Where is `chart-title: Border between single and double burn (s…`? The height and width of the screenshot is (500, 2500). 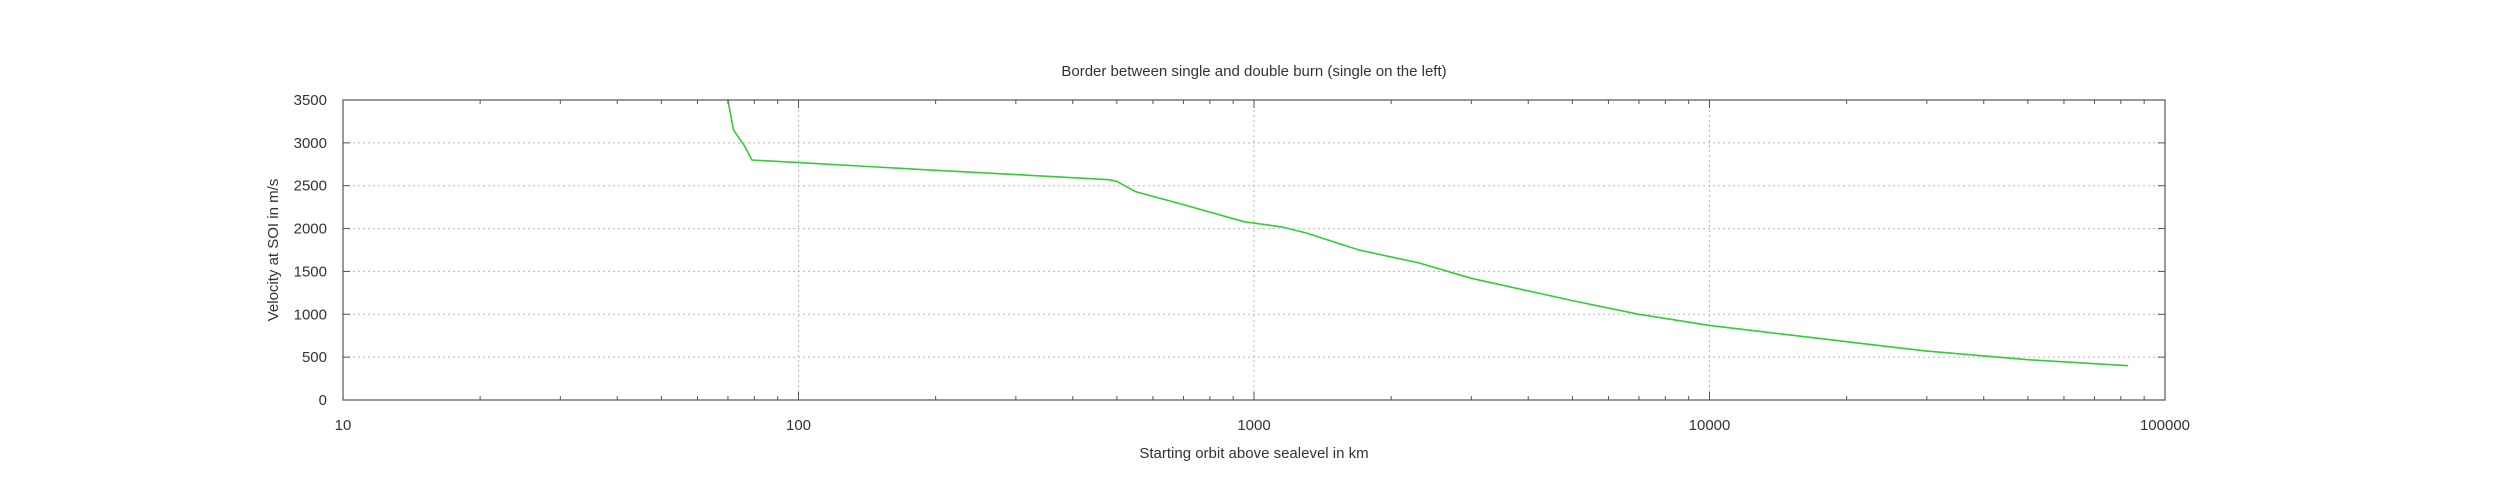
chart-title: Border between single and double burn (s… is located at coordinates (1253, 71).